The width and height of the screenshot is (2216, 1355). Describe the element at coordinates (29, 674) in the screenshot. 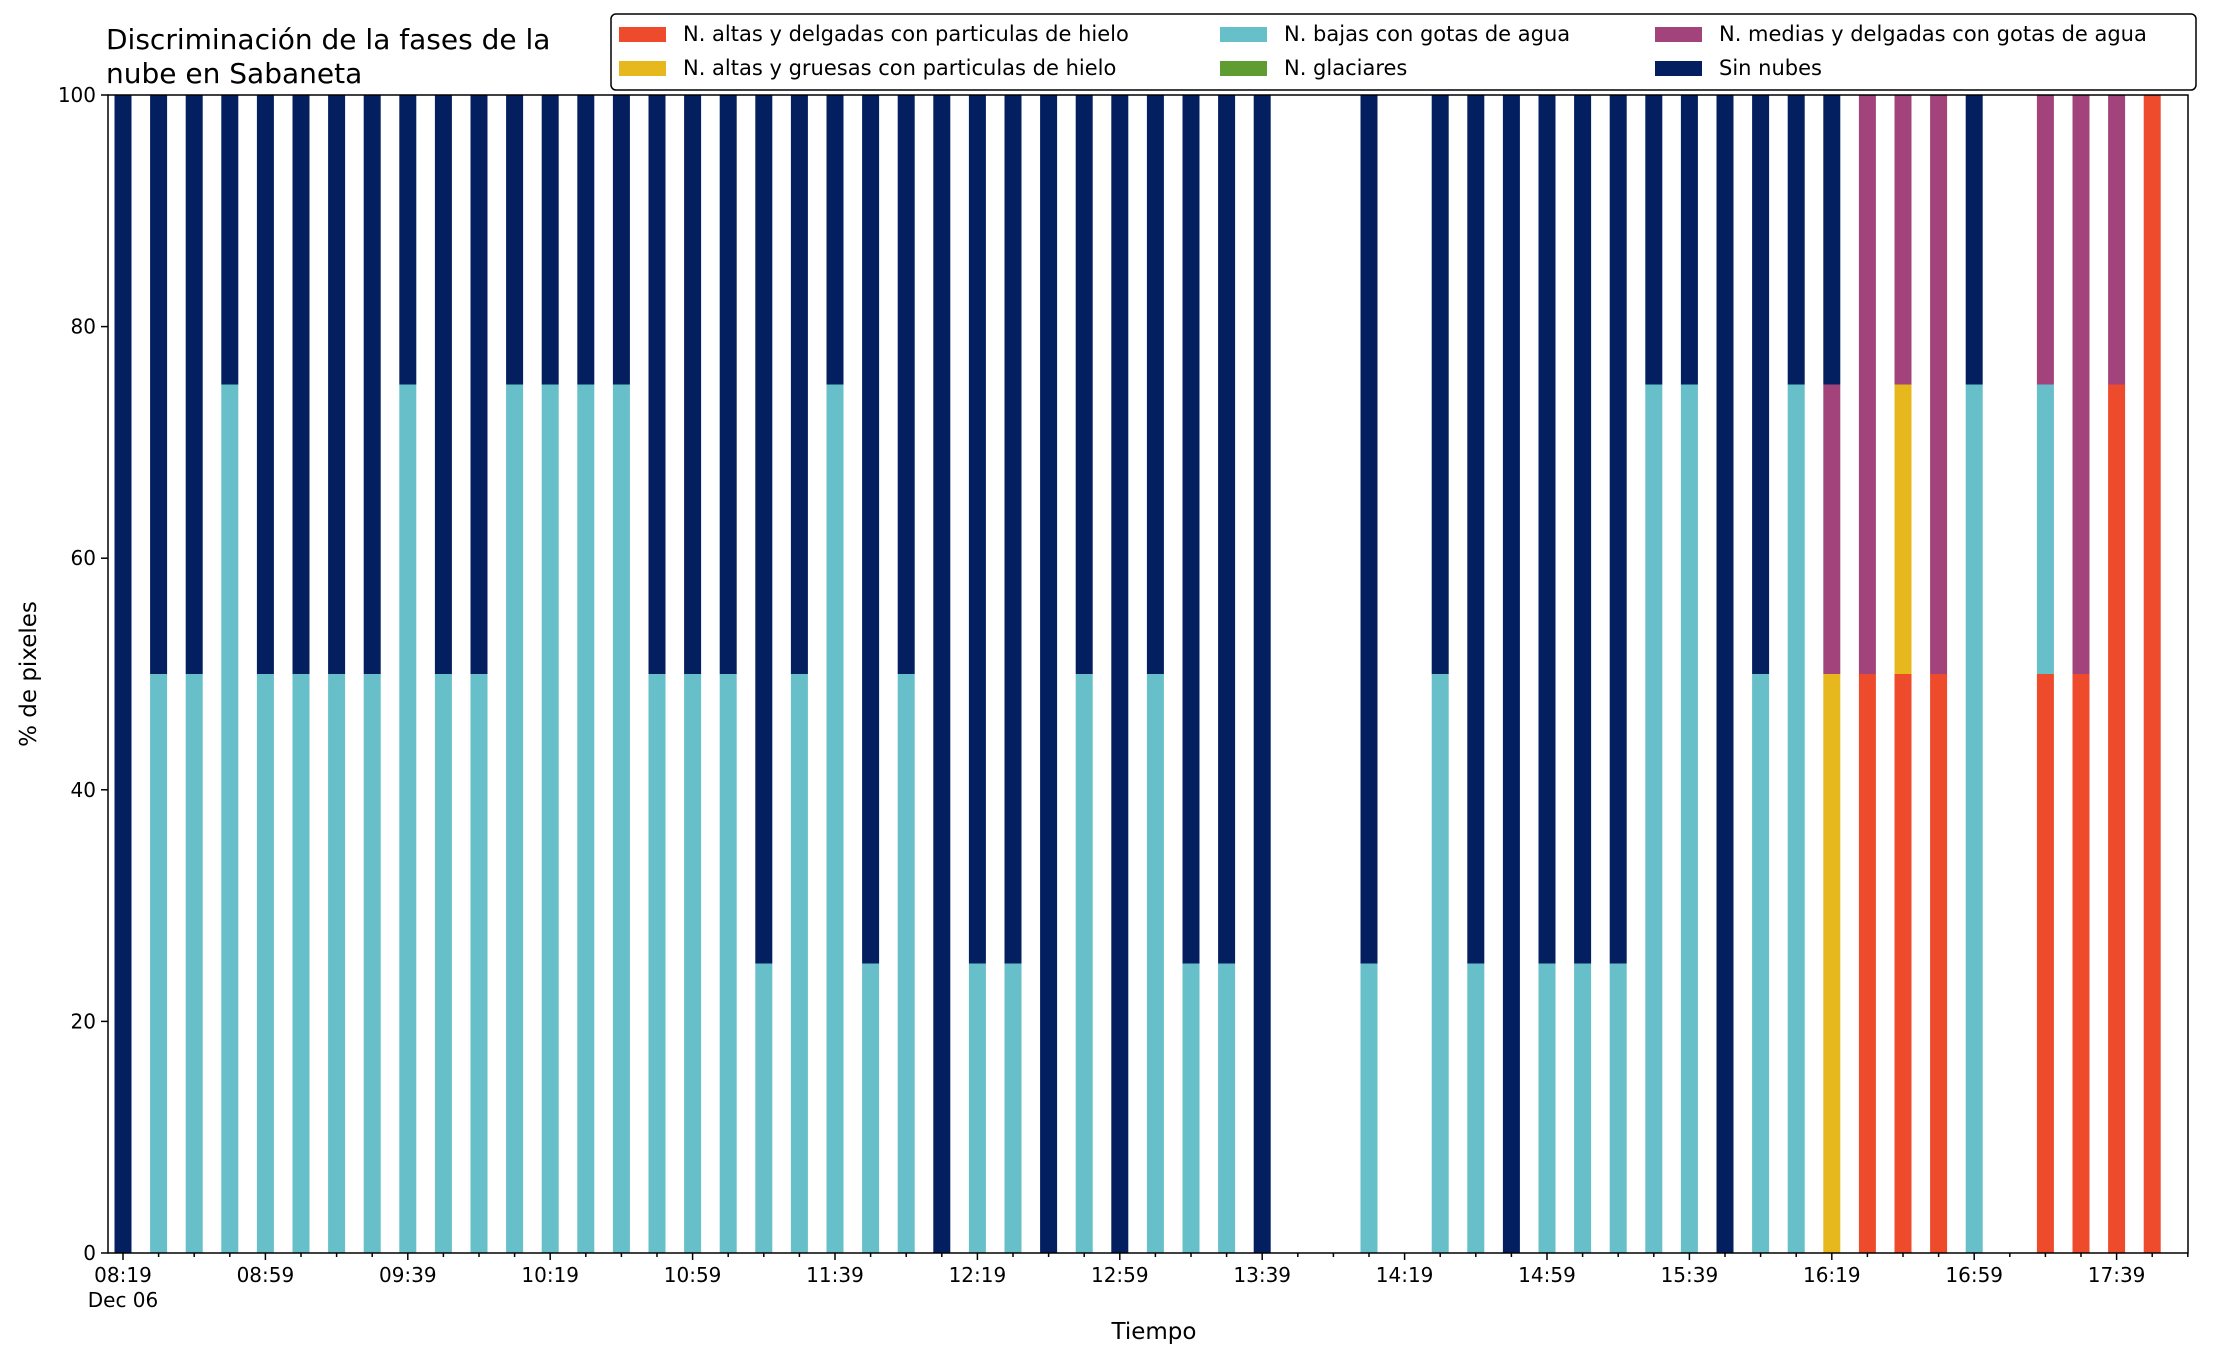

I see `y-axis-title: % de pixeles` at that location.